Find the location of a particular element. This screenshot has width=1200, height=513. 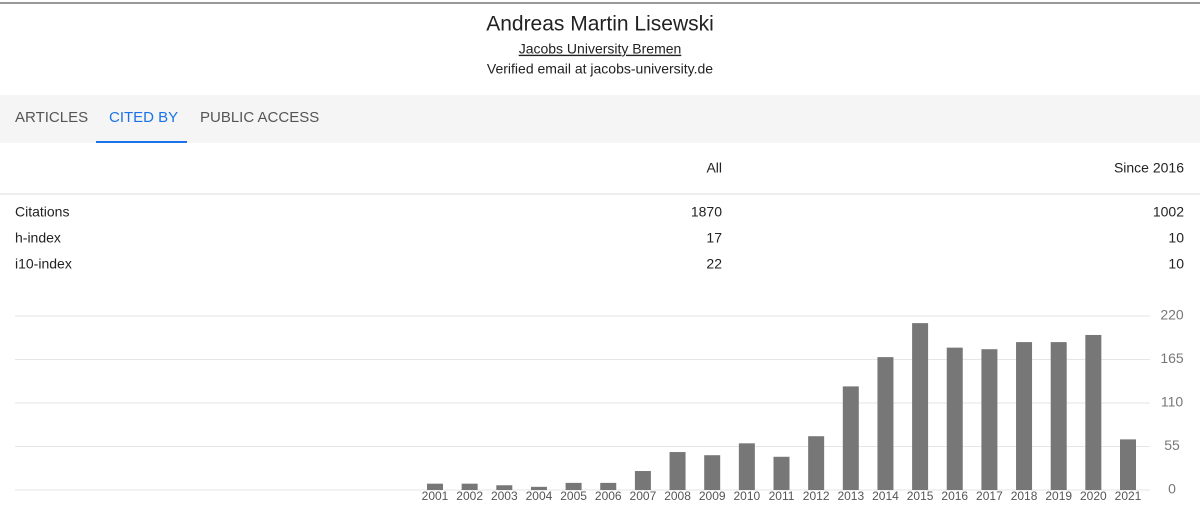

x-tick-label: 2016 is located at coordinates (954, 496).